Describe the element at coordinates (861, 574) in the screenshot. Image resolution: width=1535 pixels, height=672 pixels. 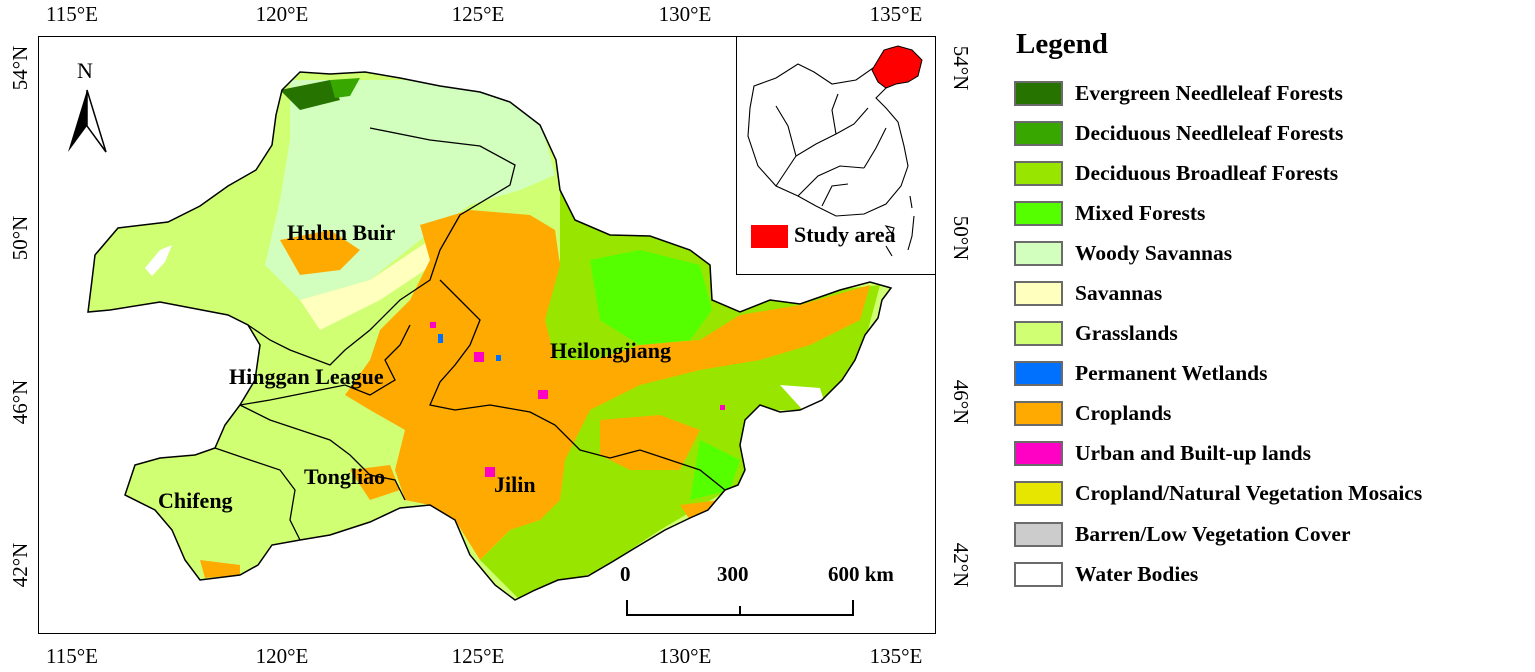
I see `scale-label-600km: 600 km` at that location.